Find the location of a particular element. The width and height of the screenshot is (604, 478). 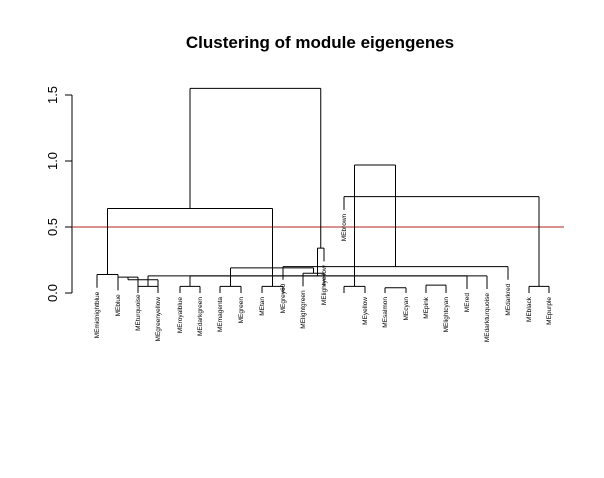

y-tick-label: 0.0 is located at coordinates (52, 293).